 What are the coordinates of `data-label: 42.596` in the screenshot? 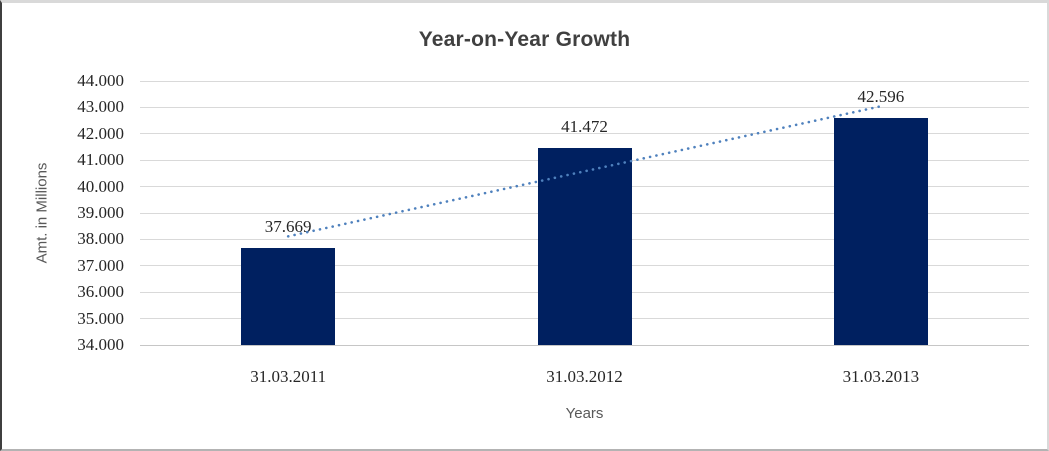 It's located at (881, 97).